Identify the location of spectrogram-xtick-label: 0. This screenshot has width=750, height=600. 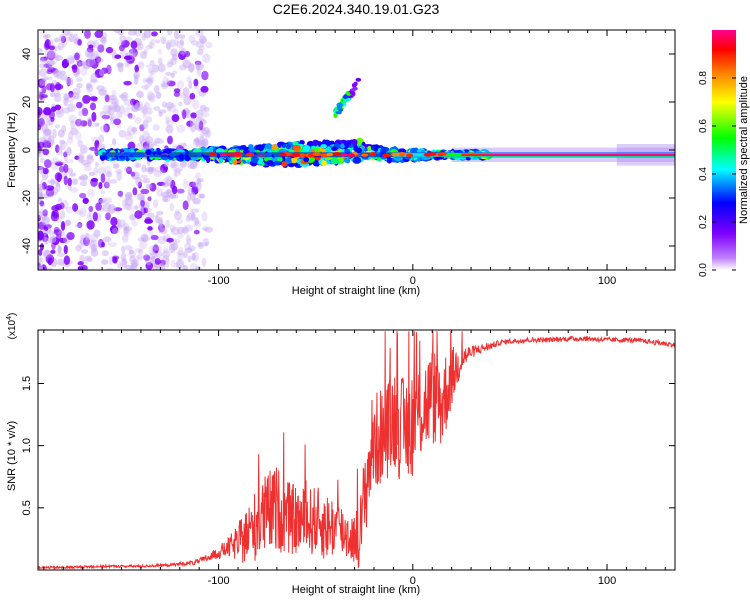
(413, 281).